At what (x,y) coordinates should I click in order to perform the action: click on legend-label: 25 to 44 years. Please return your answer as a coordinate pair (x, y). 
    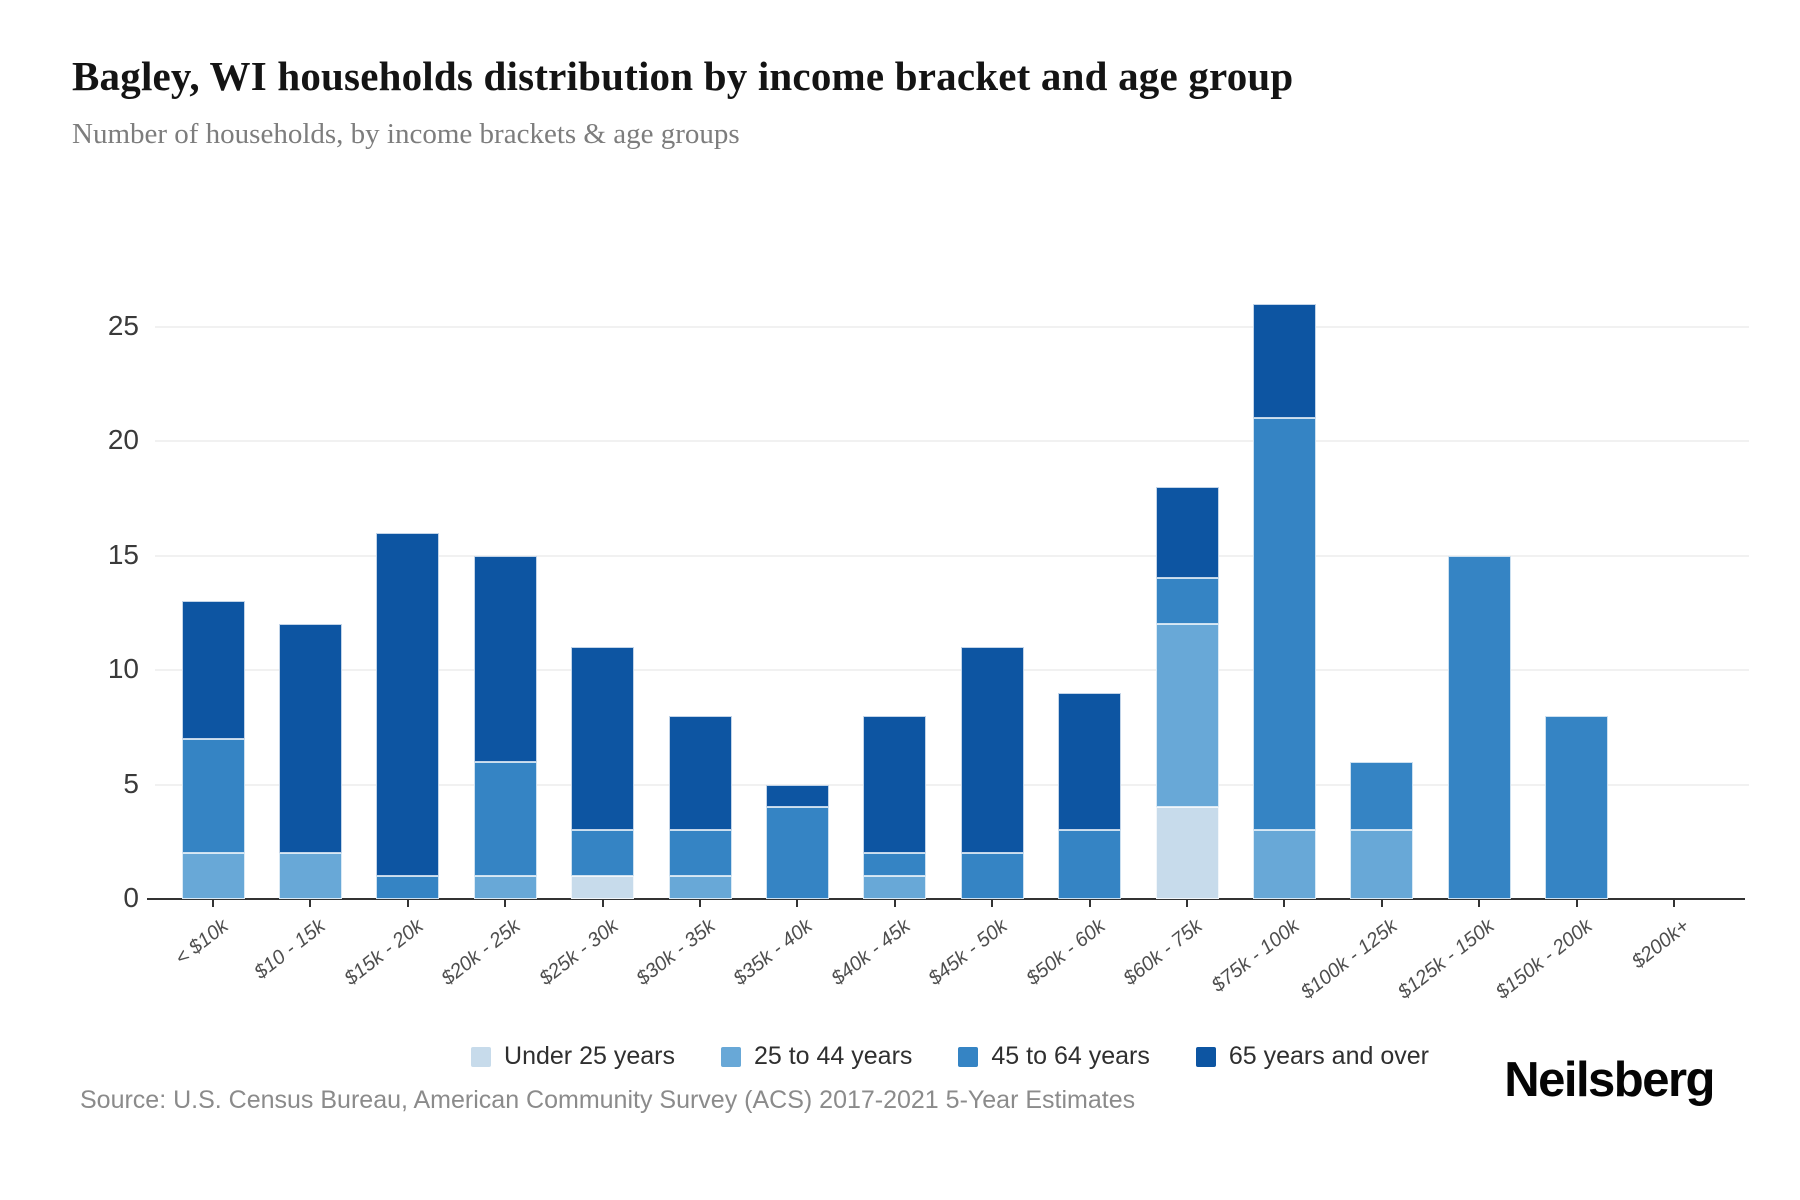
    Looking at the image, I should click on (833, 1056).